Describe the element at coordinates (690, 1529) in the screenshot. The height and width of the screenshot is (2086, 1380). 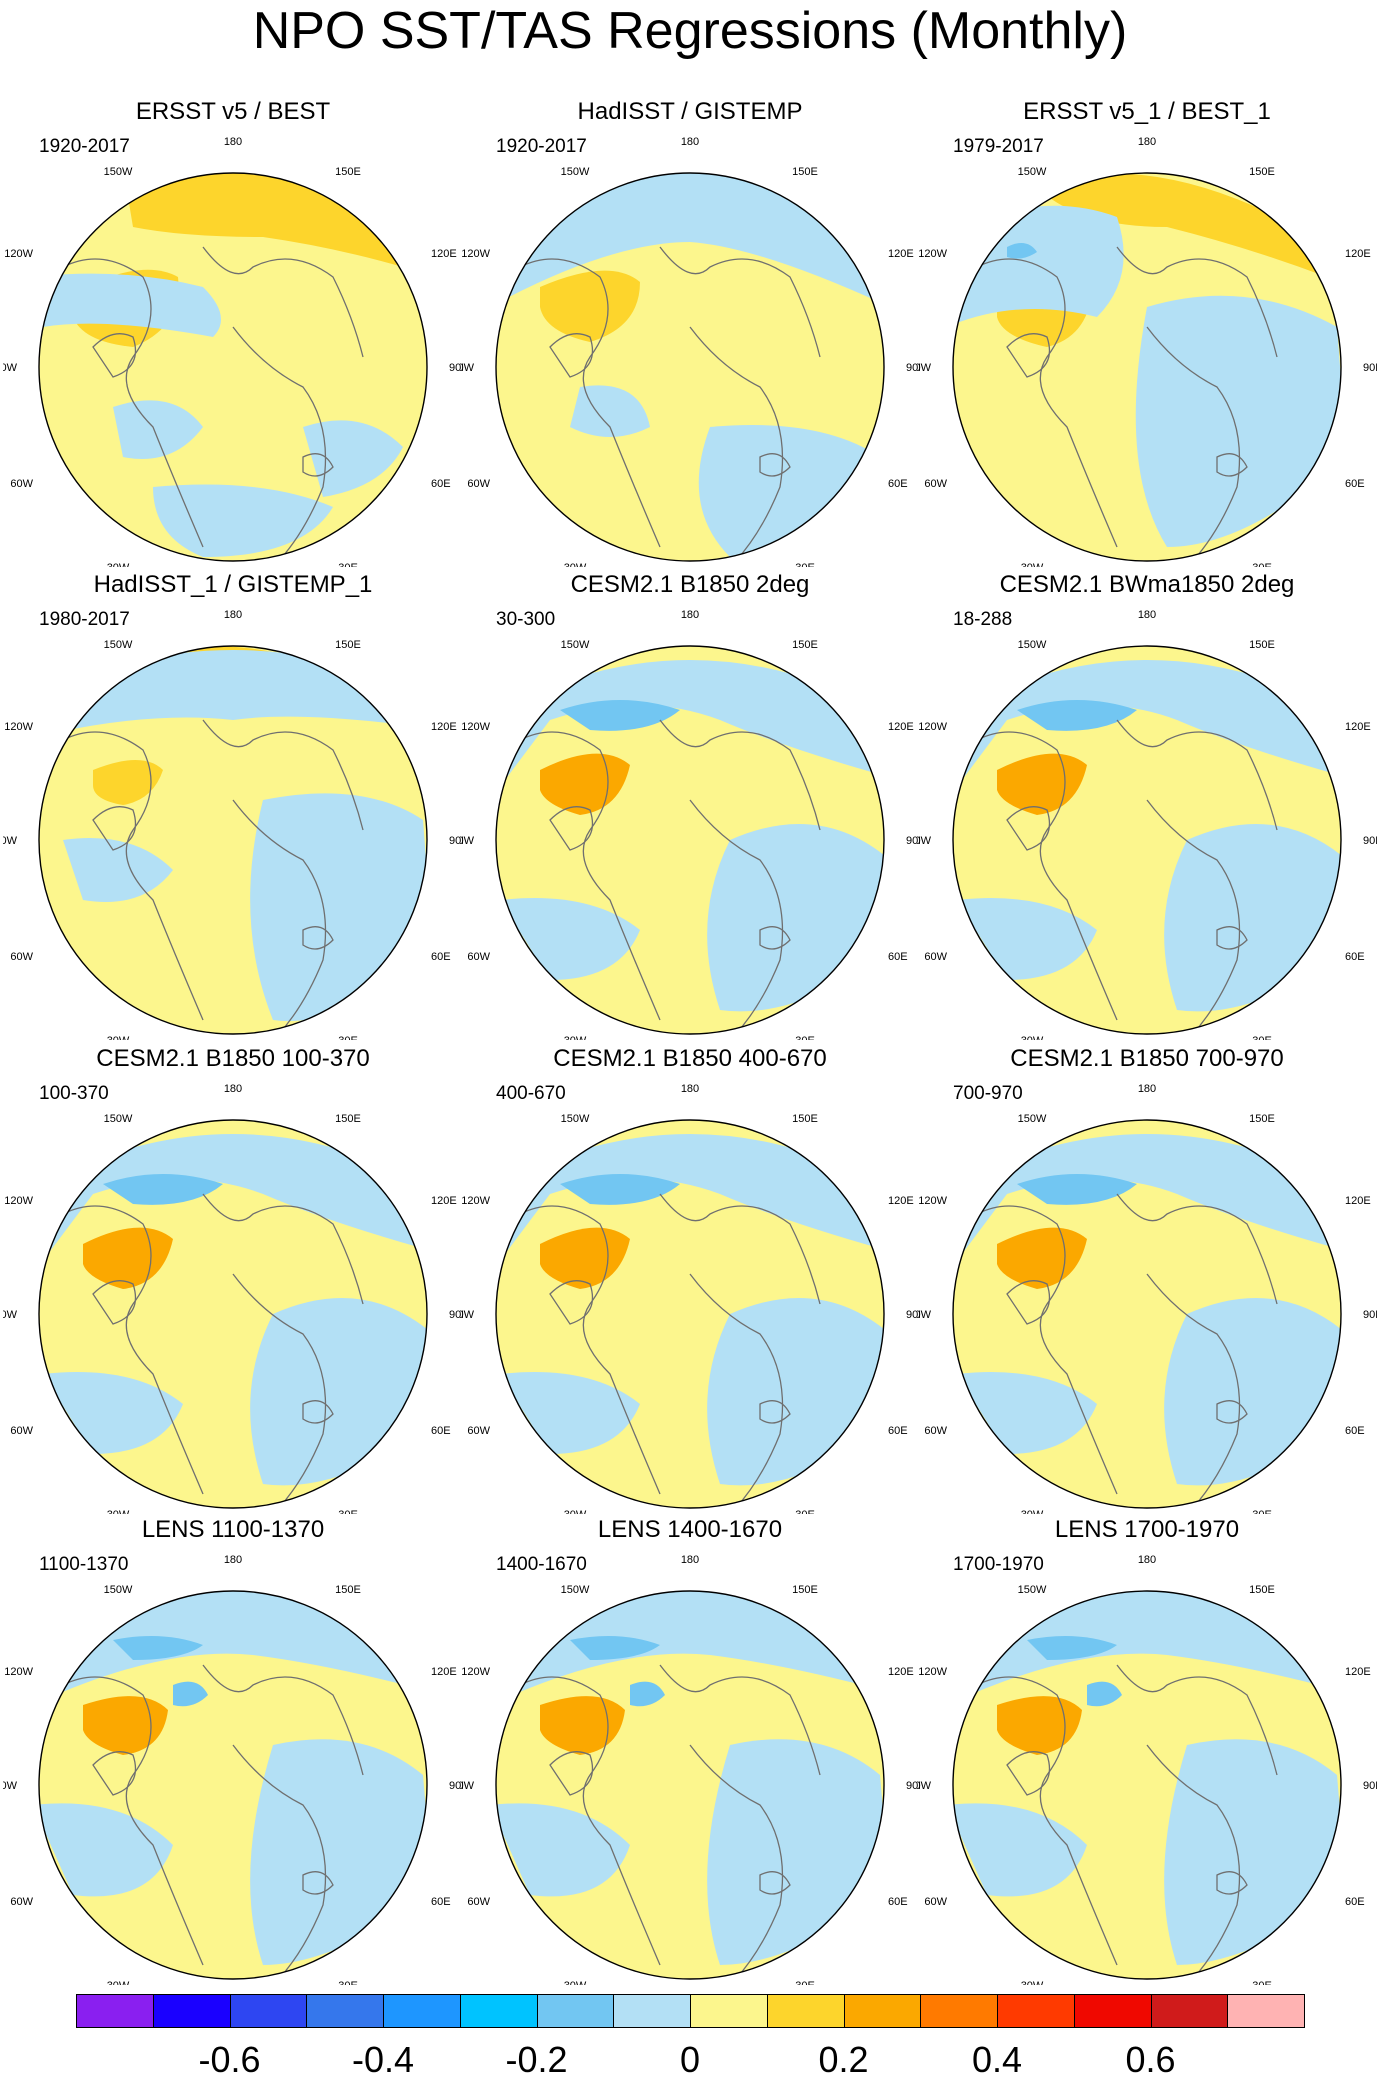
I see `panel-title: LENS 1400-1670` at that location.